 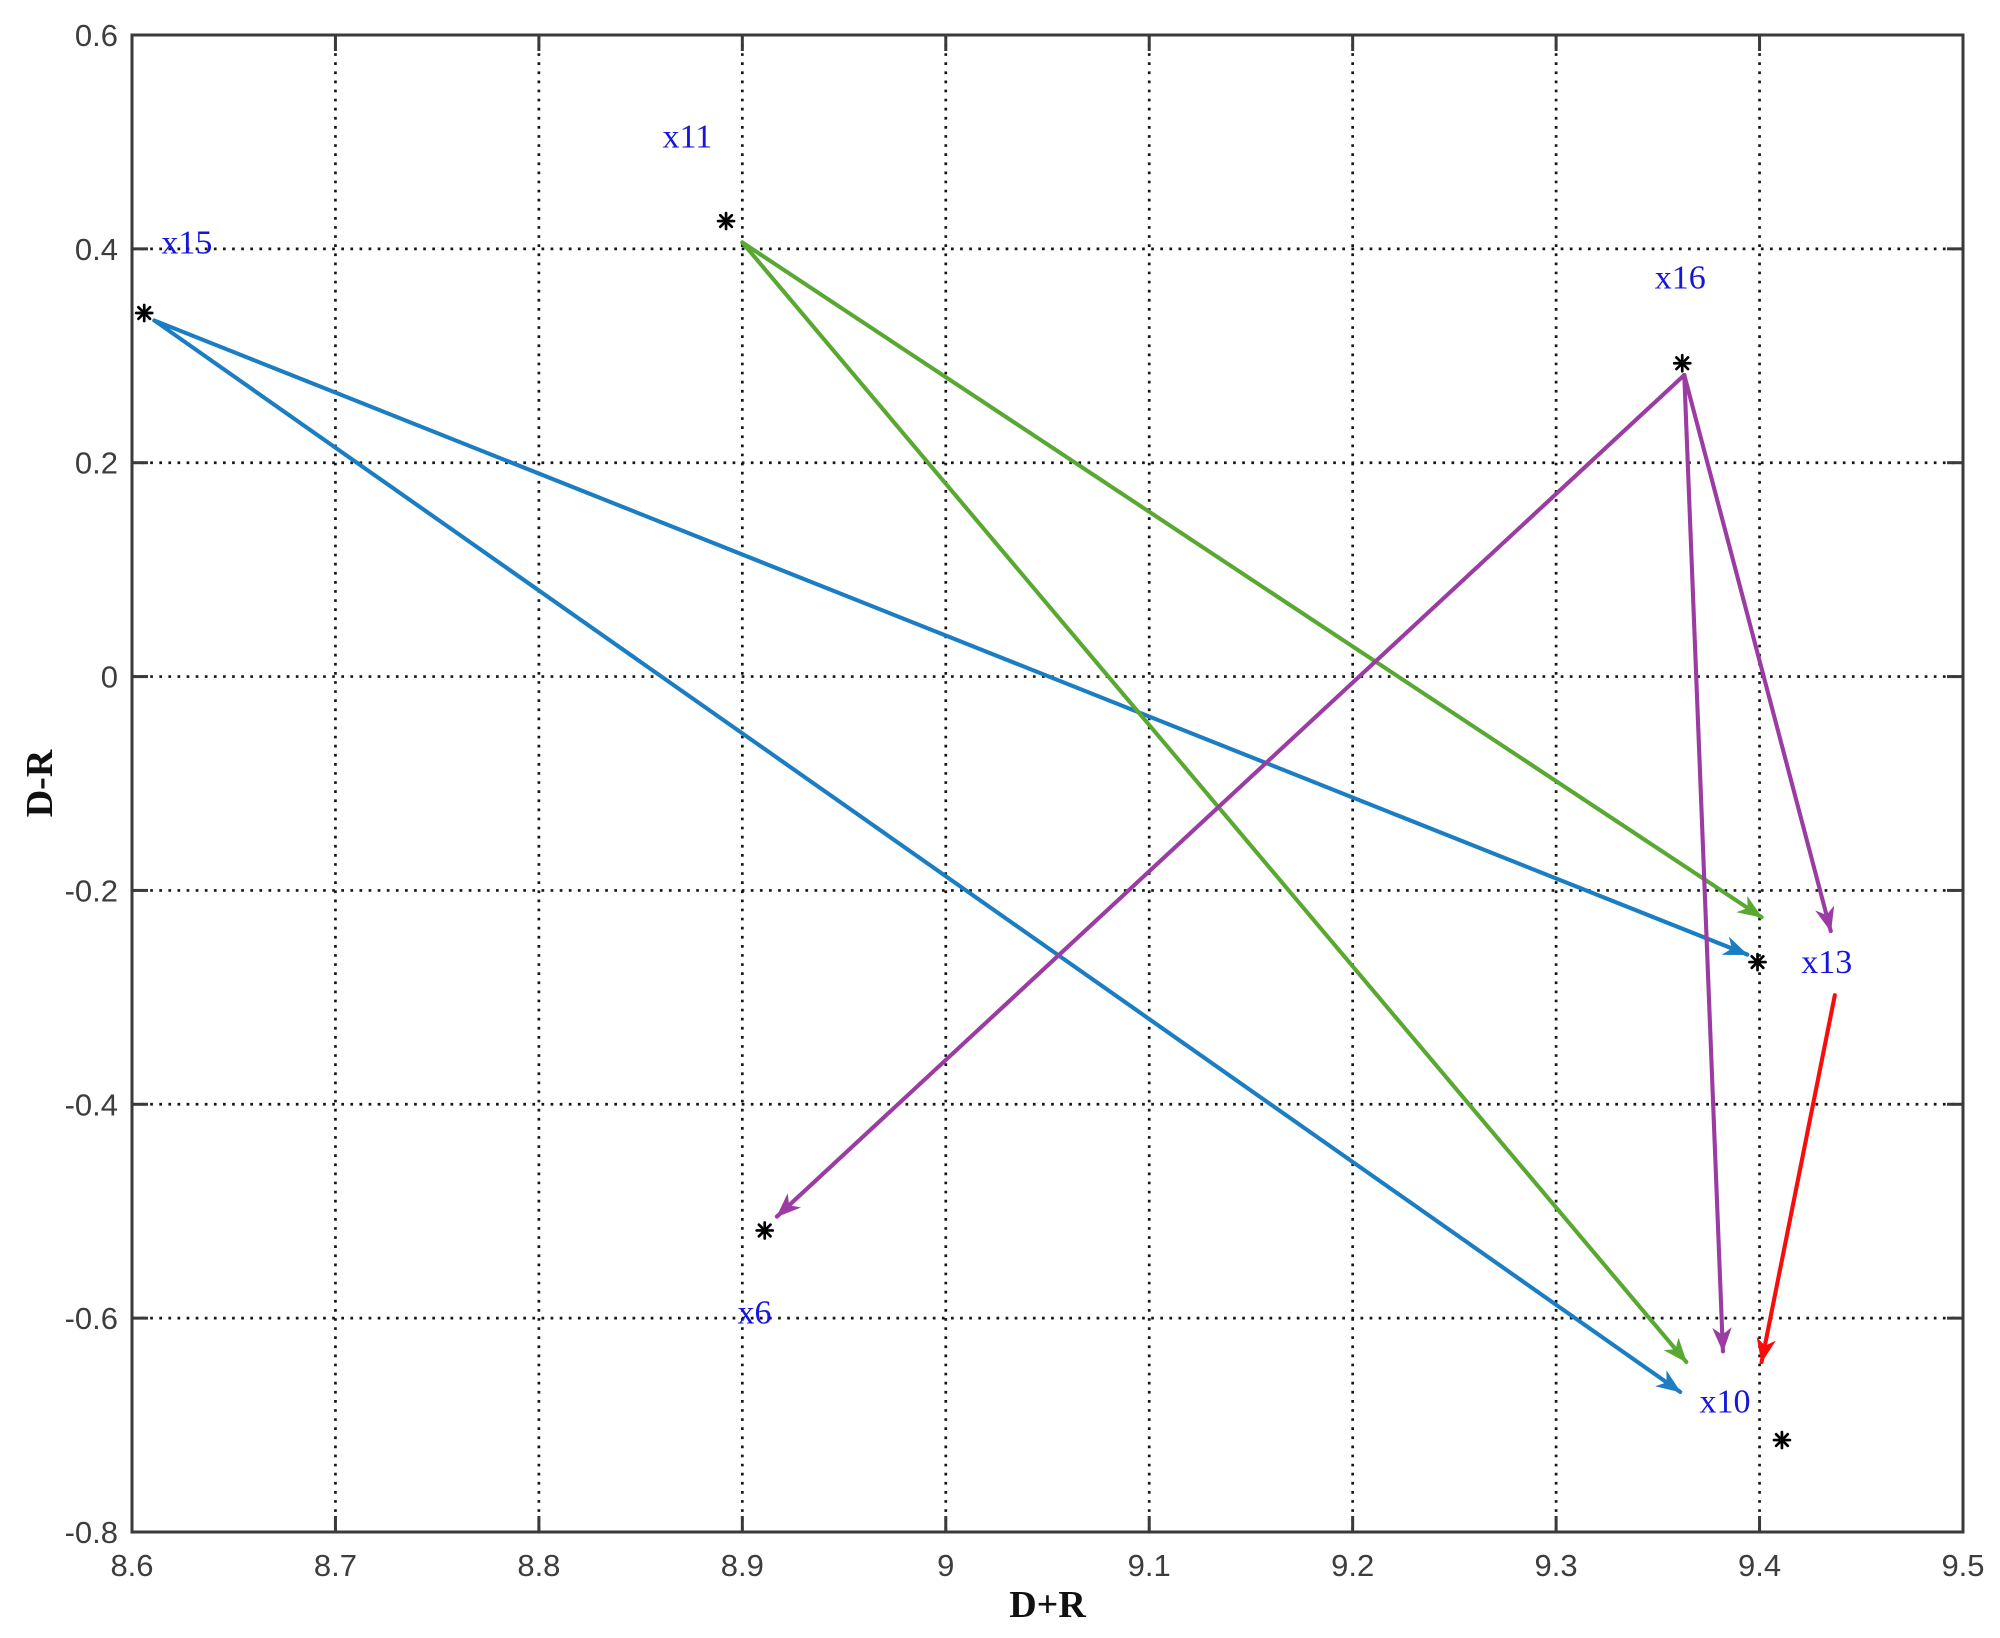 What do you see at coordinates (1682, 363) in the screenshot?
I see `point-marker-x16` at bounding box center [1682, 363].